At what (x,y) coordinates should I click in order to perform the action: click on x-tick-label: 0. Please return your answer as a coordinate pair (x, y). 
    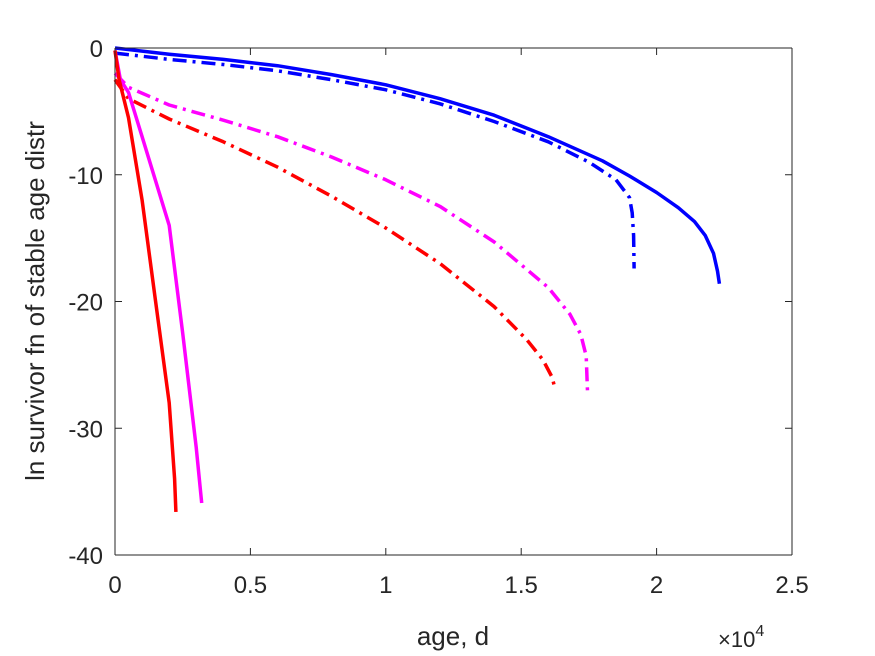
    Looking at the image, I should click on (114, 585).